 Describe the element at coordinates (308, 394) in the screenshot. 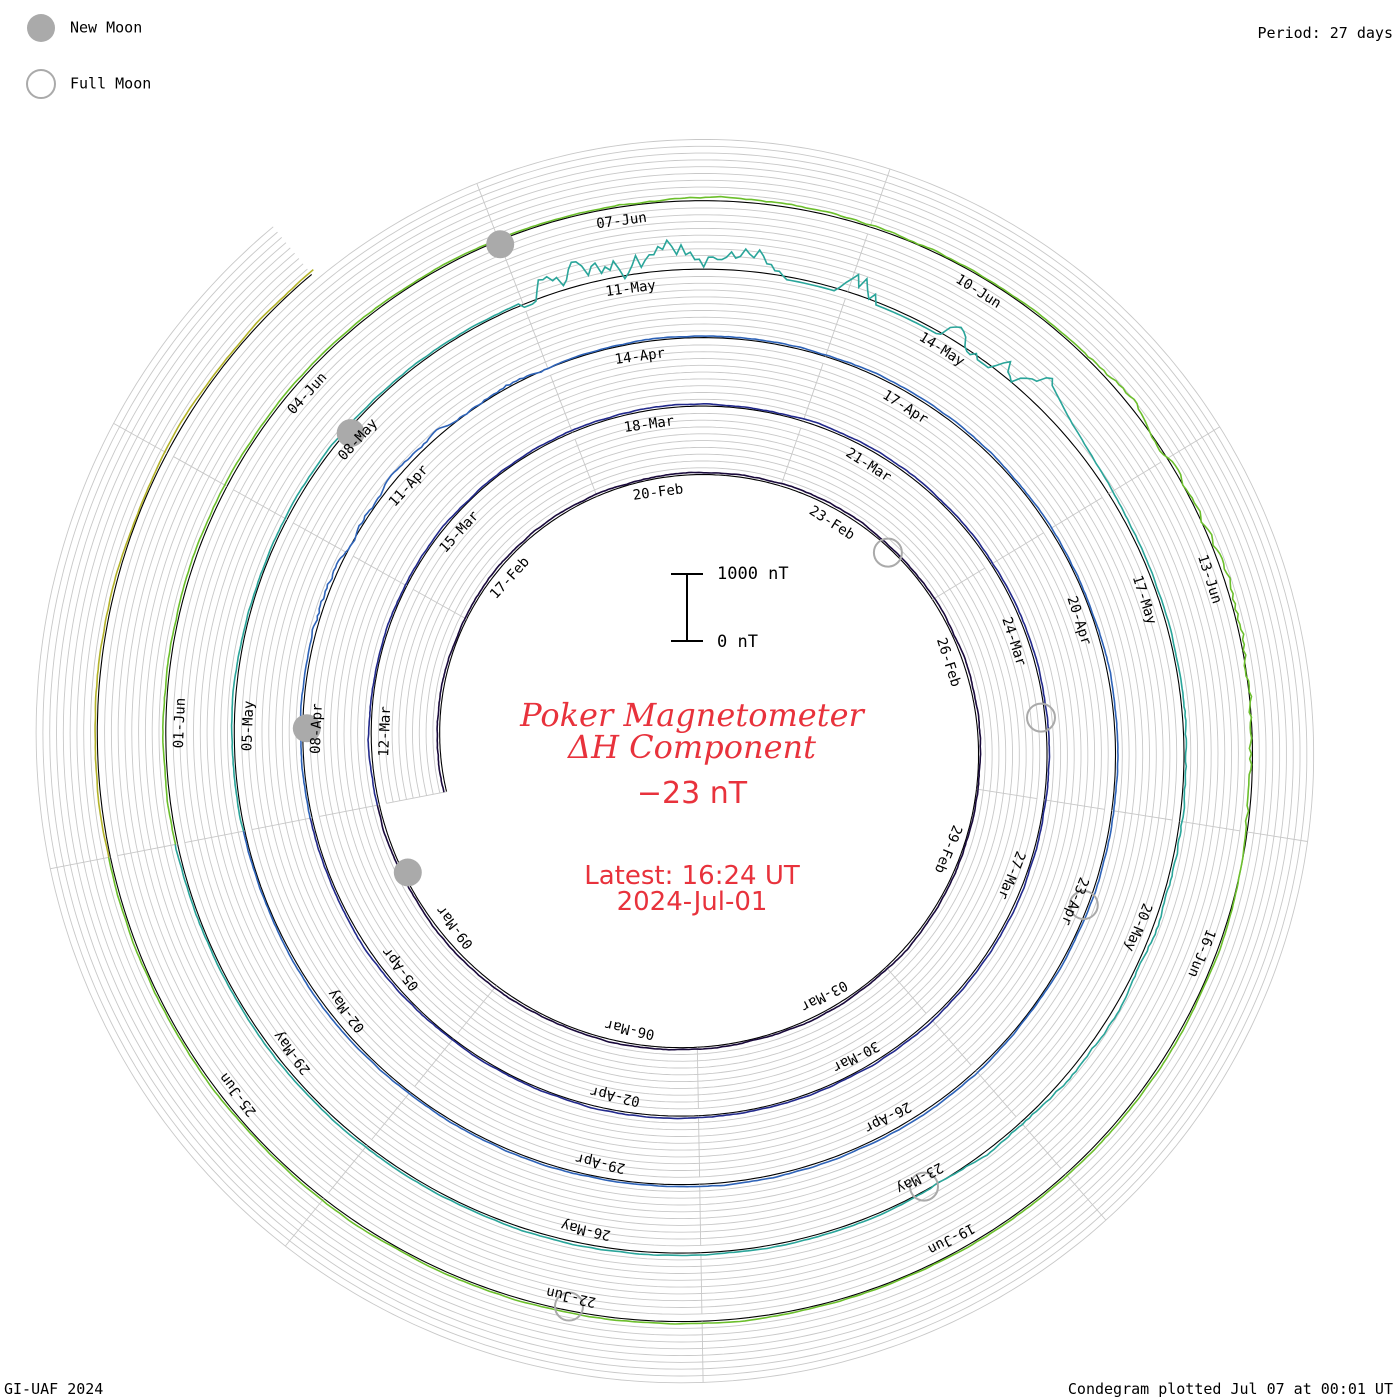

I see `date-label: 04-Jun` at that location.